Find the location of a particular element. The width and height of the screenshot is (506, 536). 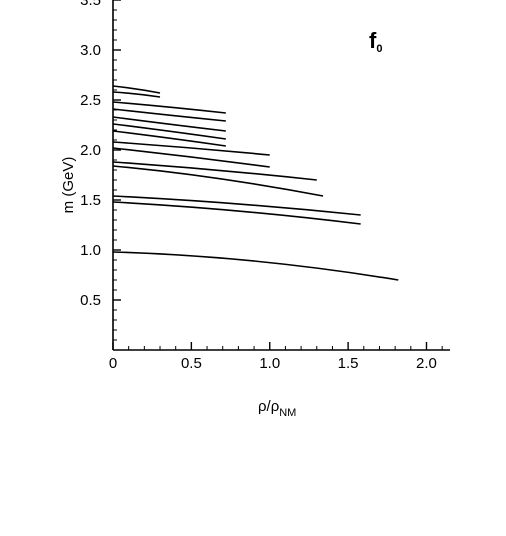

x-tick-label: 2.0 is located at coordinates (426, 363).